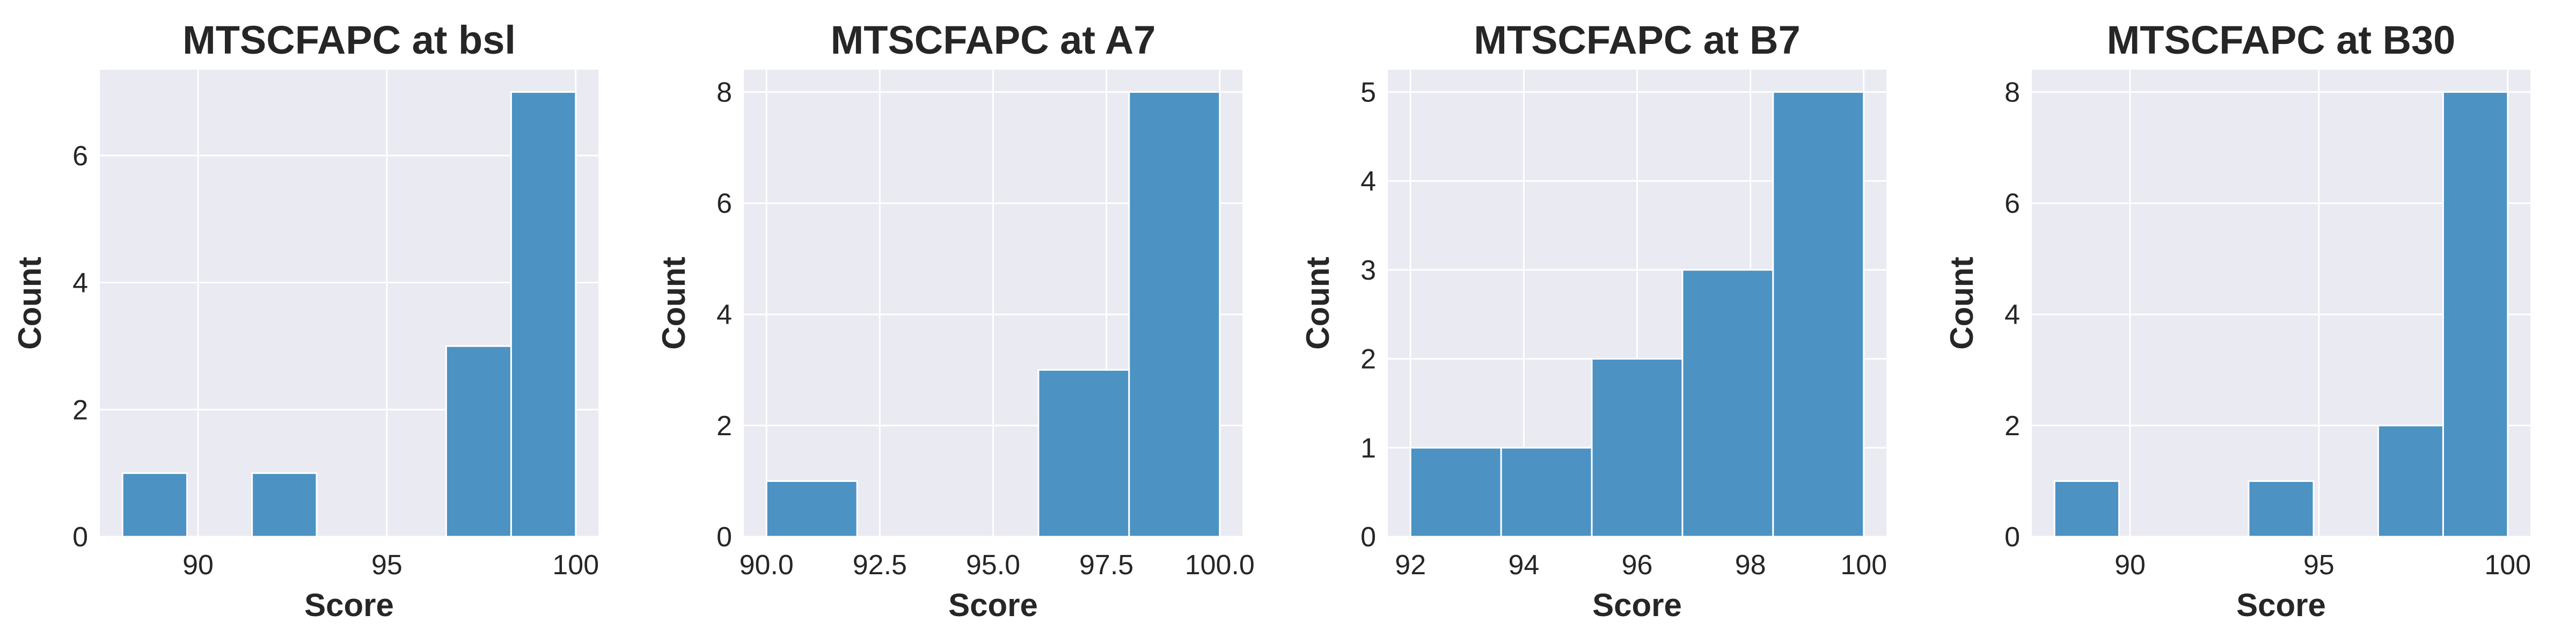  What do you see at coordinates (1750, 565) in the screenshot?
I see `x-tick-label: 98` at bounding box center [1750, 565].